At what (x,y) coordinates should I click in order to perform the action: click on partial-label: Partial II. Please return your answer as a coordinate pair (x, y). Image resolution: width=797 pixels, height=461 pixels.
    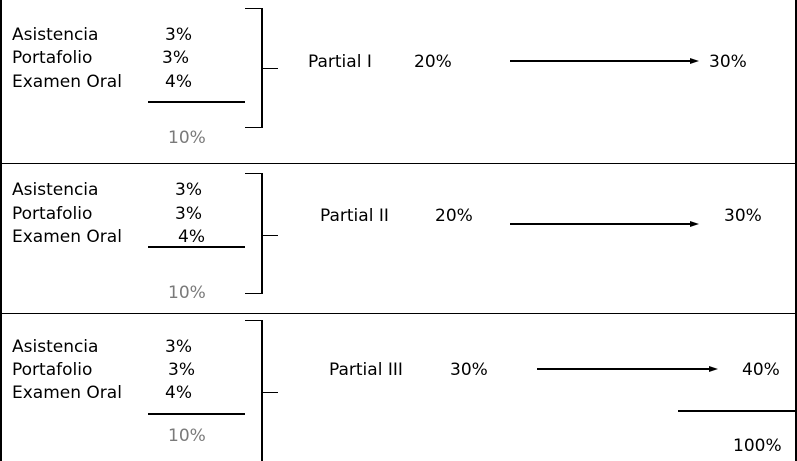
    Looking at the image, I should click on (354, 216).